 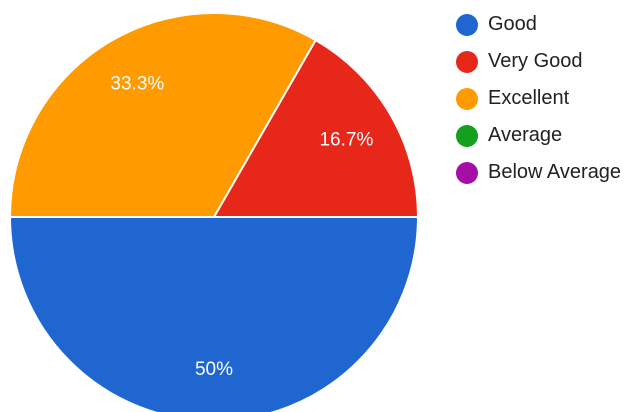 I want to click on slice-label-excellent: 33.3%, so click(x=137, y=84).